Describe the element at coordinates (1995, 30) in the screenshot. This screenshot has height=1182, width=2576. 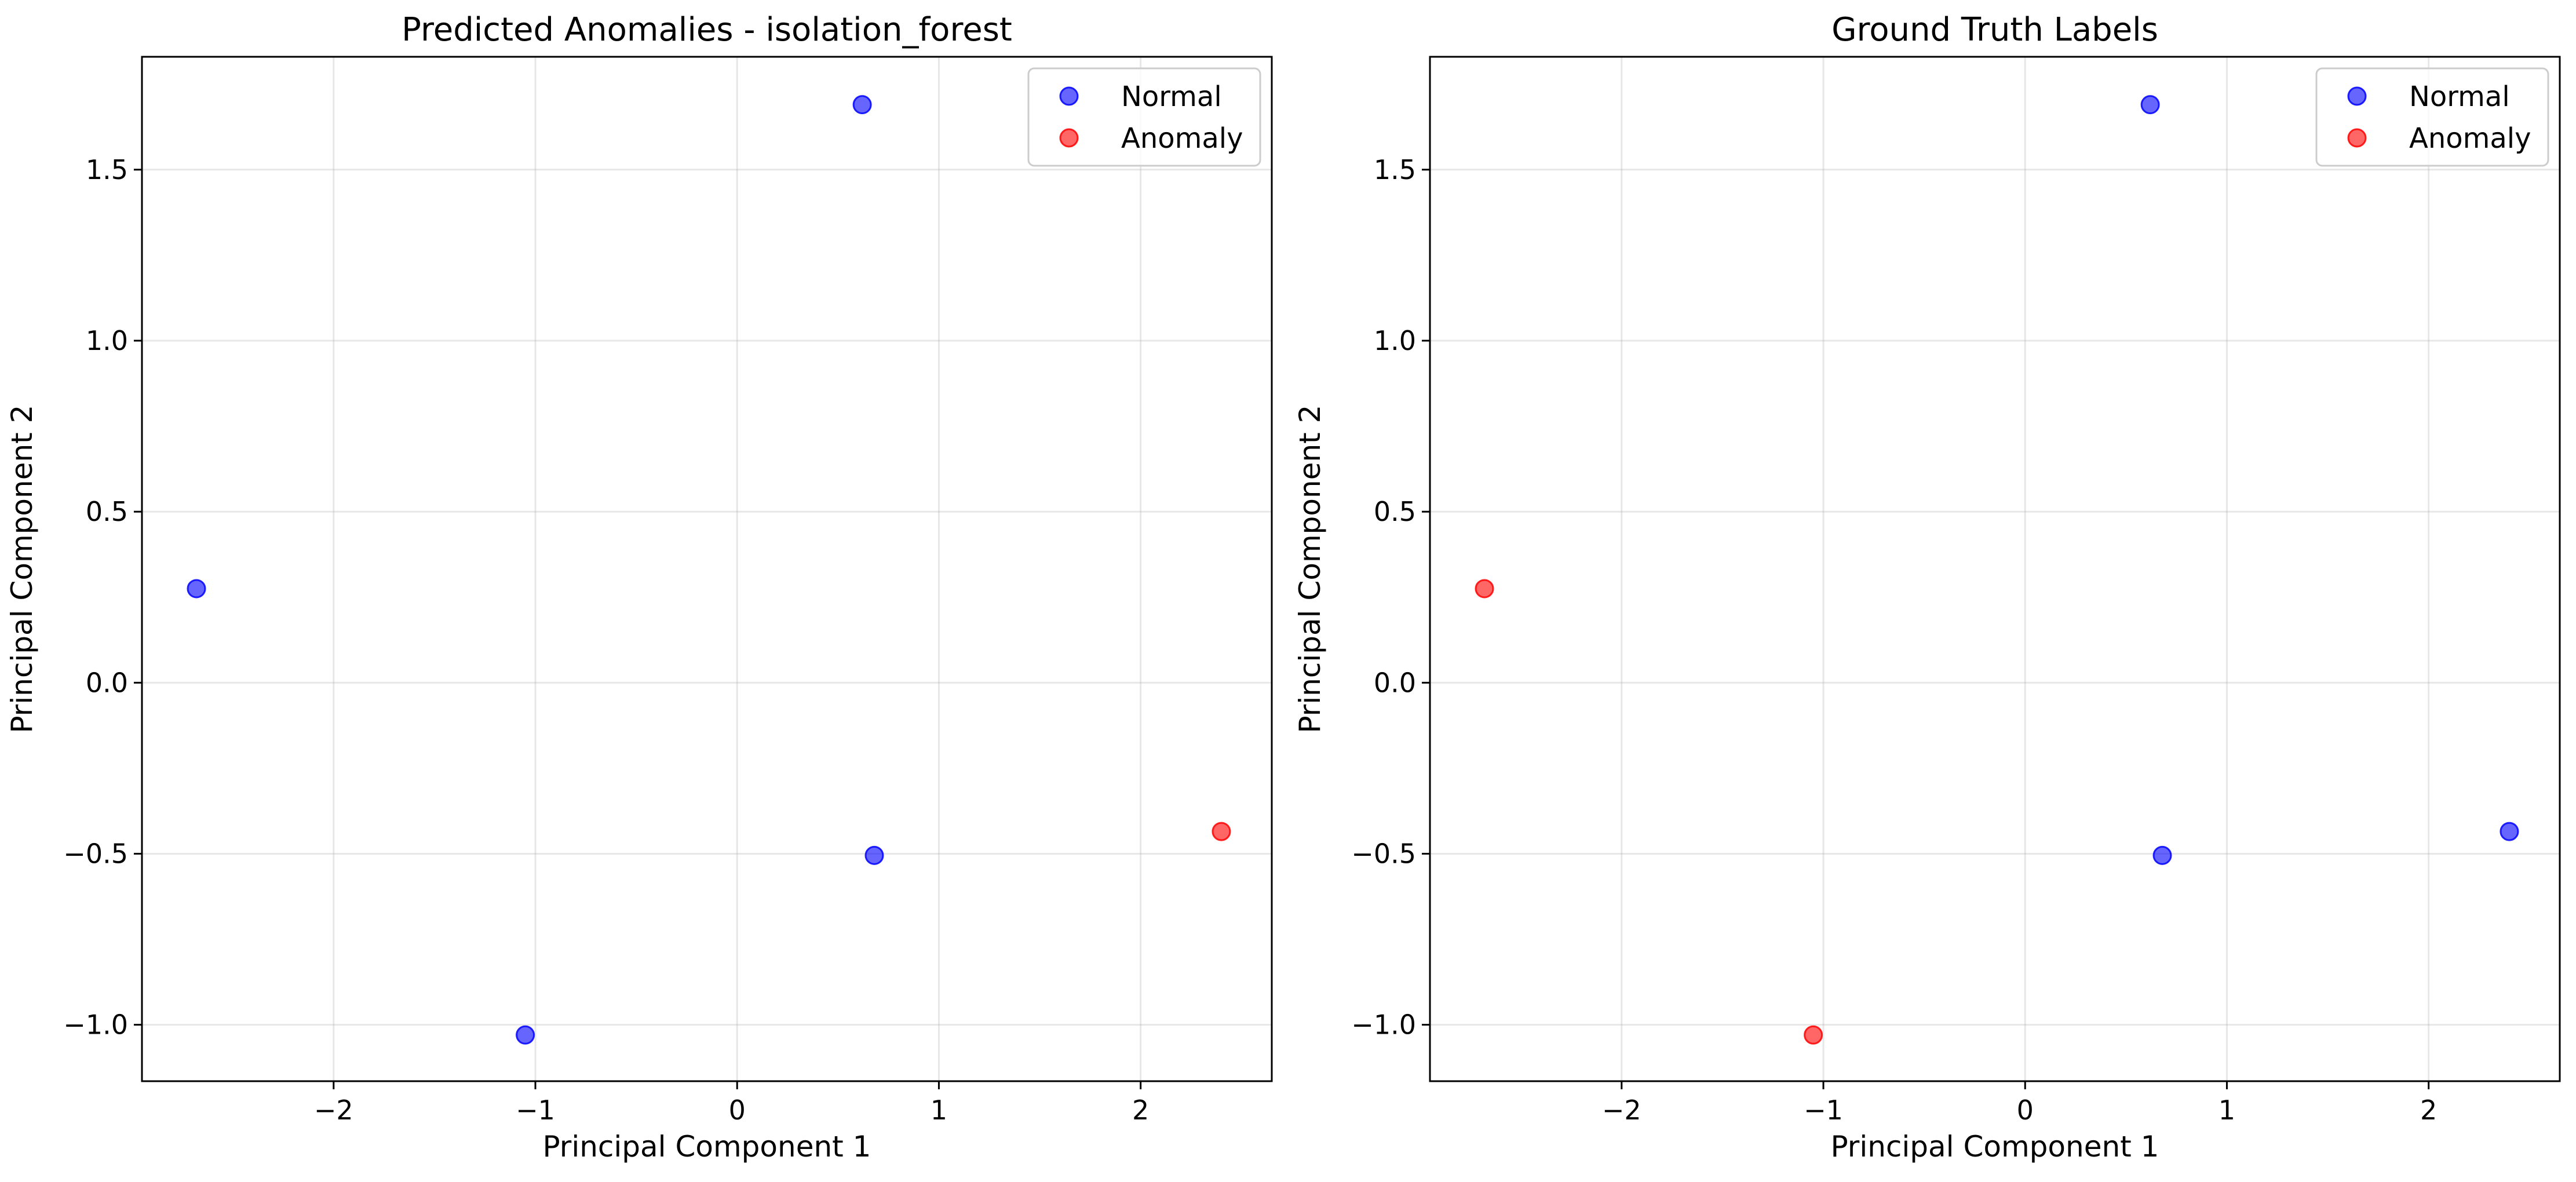
I see `chart-title: Ground Truth Labels` at that location.